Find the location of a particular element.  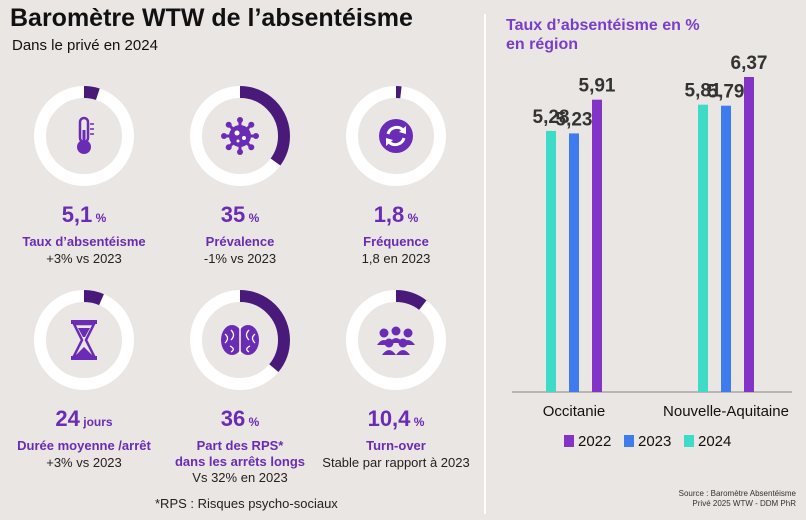

footnote: *RPS : Risques psycho-sociaux is located at coordinates (246, 503).